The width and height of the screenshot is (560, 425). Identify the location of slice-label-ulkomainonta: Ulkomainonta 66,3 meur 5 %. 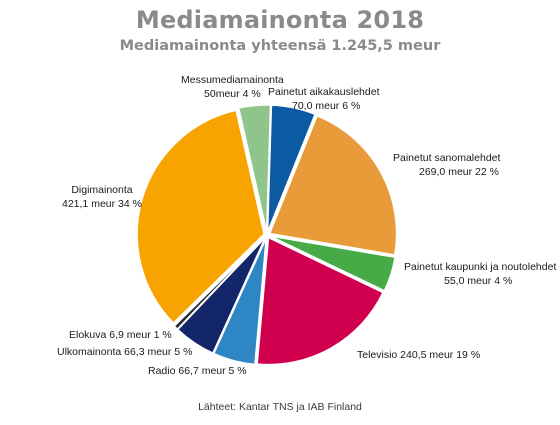
(124, 353).